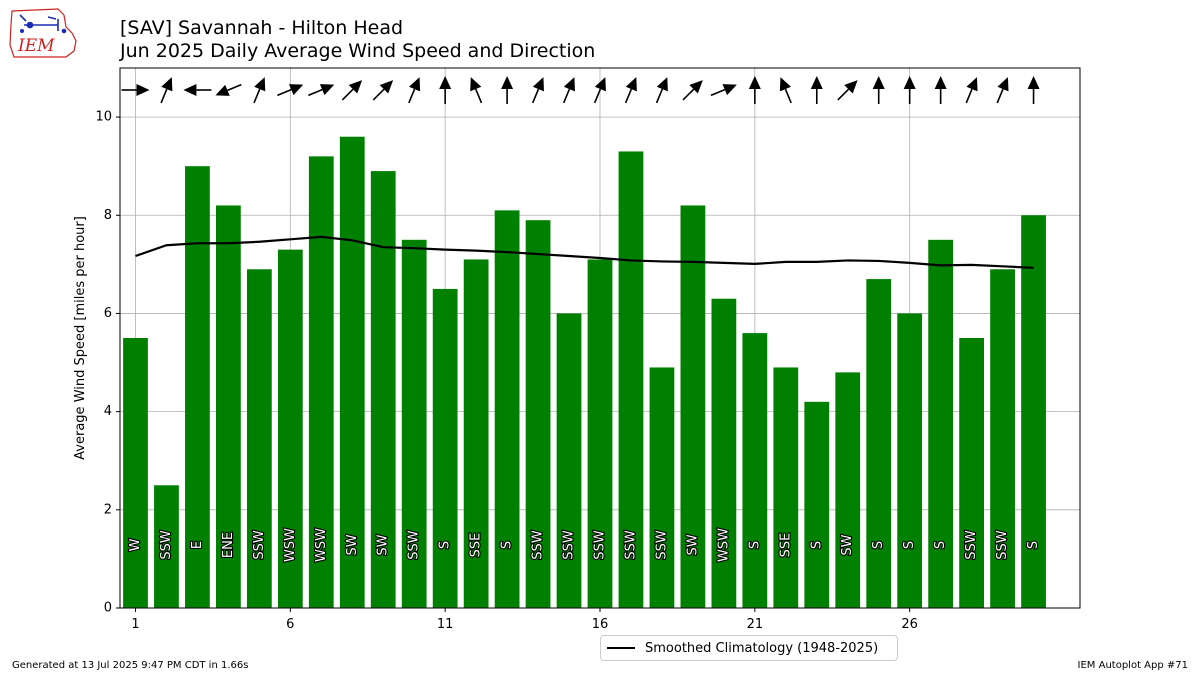 This screenshot has width=1200, height=675. I want to click on y-tick-label: 4, so click(108, 411).